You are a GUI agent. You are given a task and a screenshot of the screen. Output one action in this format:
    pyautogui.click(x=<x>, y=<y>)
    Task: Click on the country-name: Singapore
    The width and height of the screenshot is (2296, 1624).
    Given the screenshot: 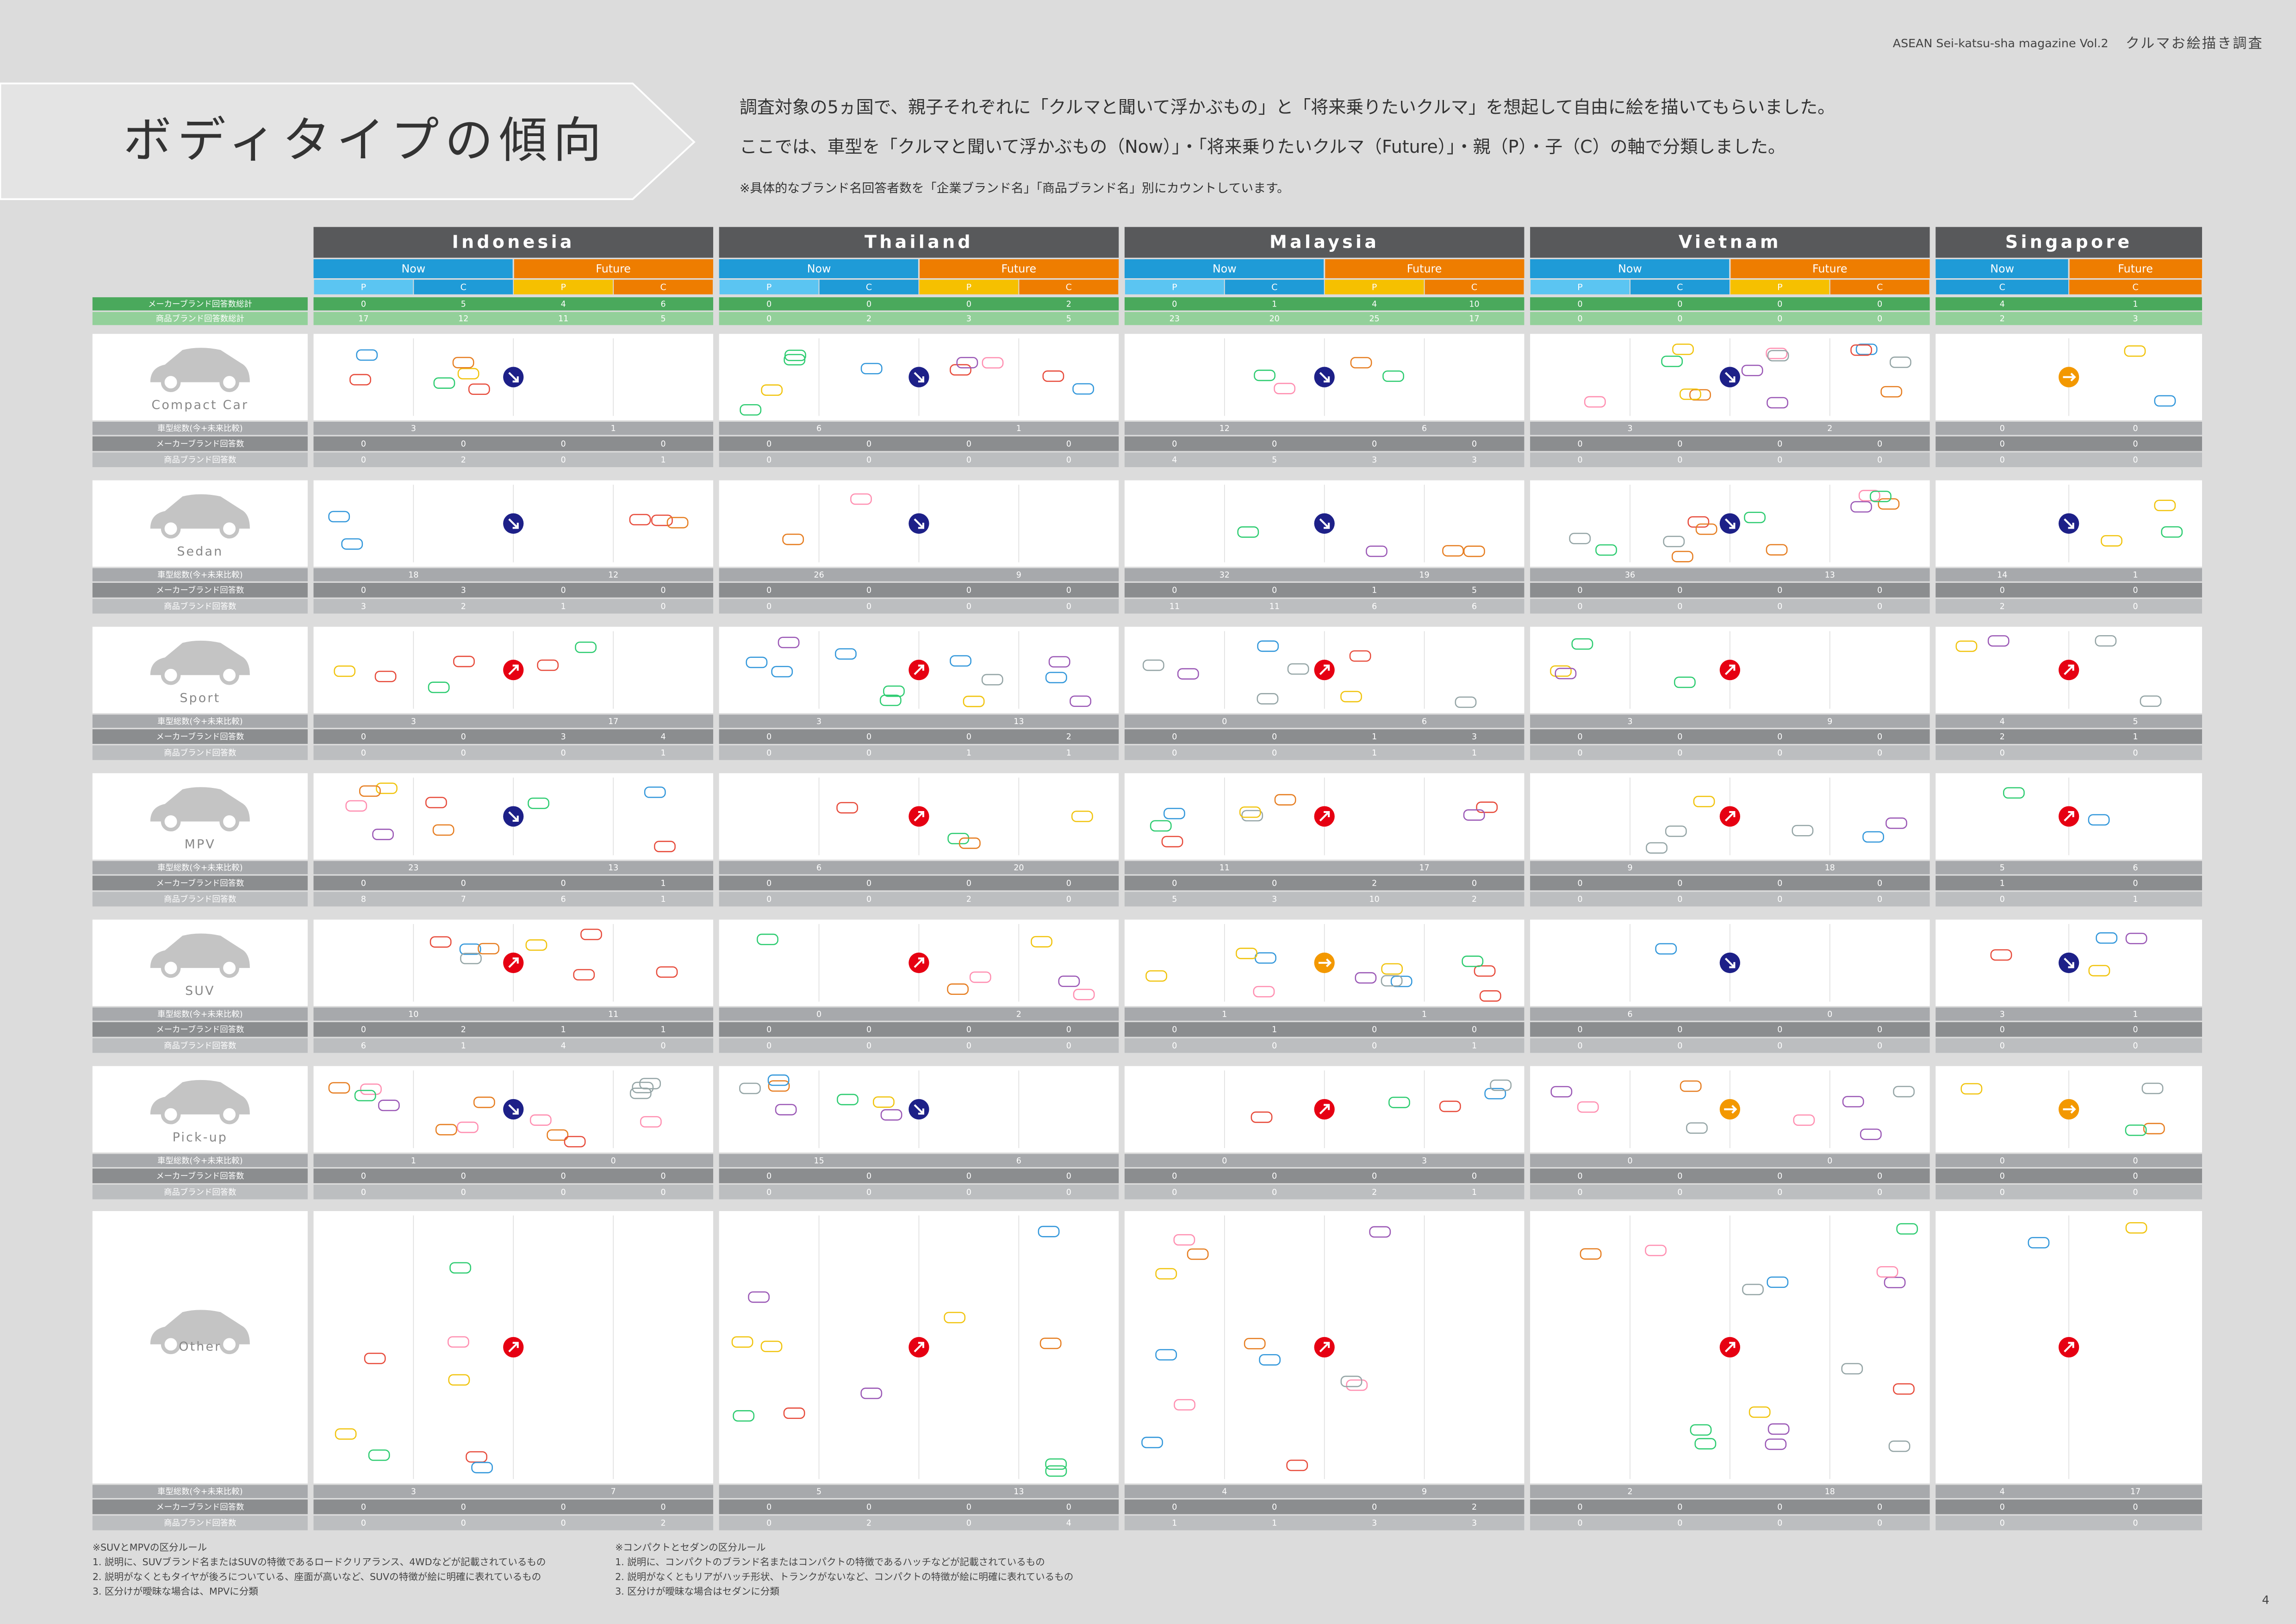 What is the action you would take?
    pyautogui.click(x=2069, y=242)
    